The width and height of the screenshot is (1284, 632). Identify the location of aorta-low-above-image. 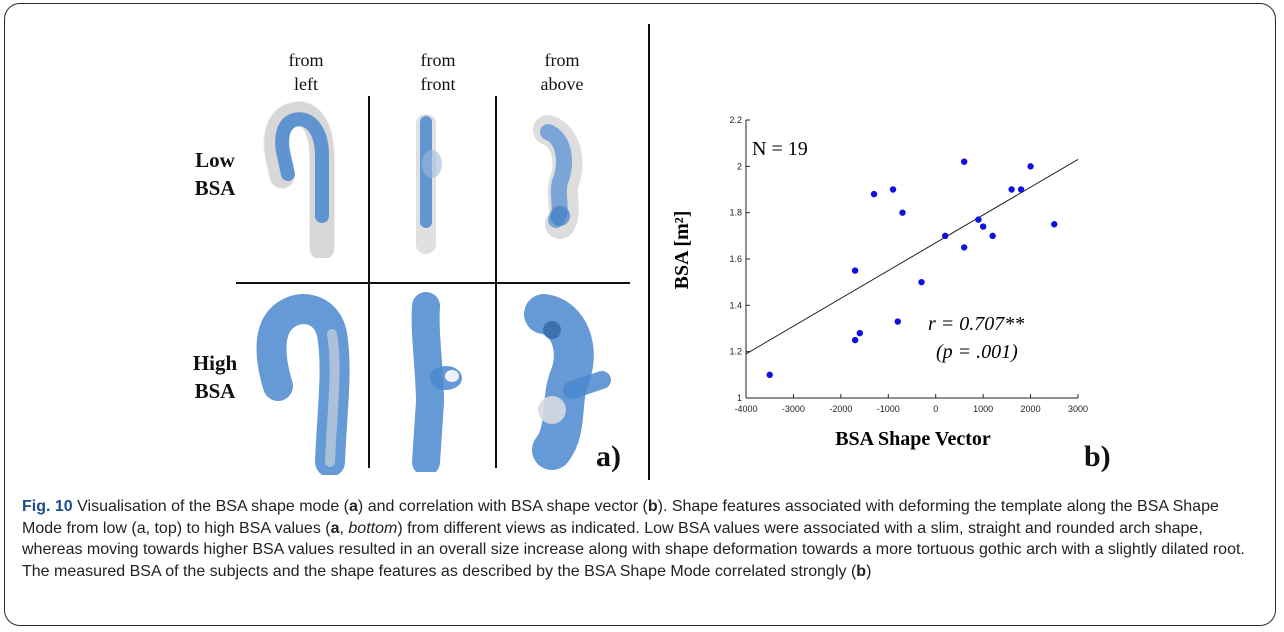
(558, 177).